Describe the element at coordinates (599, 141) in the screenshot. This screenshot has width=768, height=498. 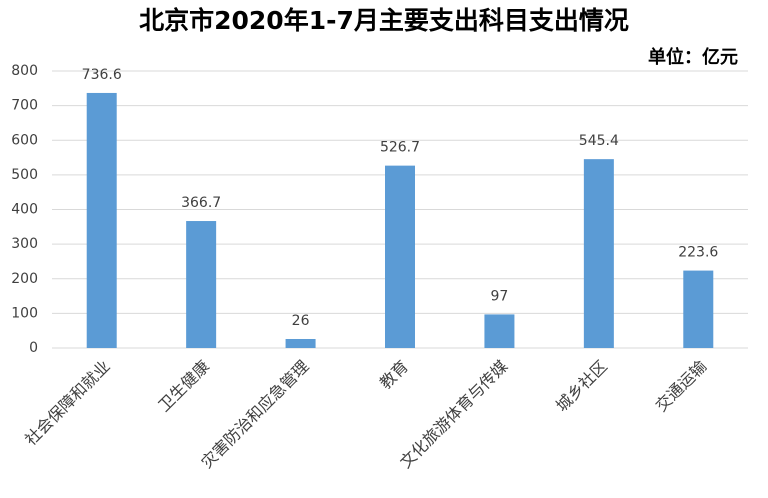
I see `value-label: 545.4` at that location.